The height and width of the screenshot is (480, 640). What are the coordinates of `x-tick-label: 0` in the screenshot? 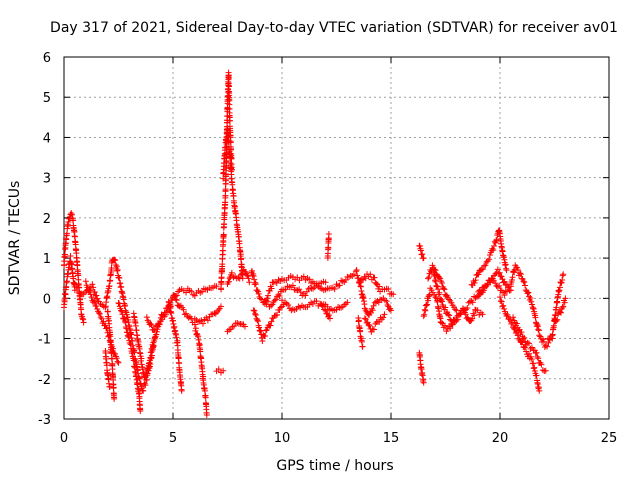 It's located at (64, 438).